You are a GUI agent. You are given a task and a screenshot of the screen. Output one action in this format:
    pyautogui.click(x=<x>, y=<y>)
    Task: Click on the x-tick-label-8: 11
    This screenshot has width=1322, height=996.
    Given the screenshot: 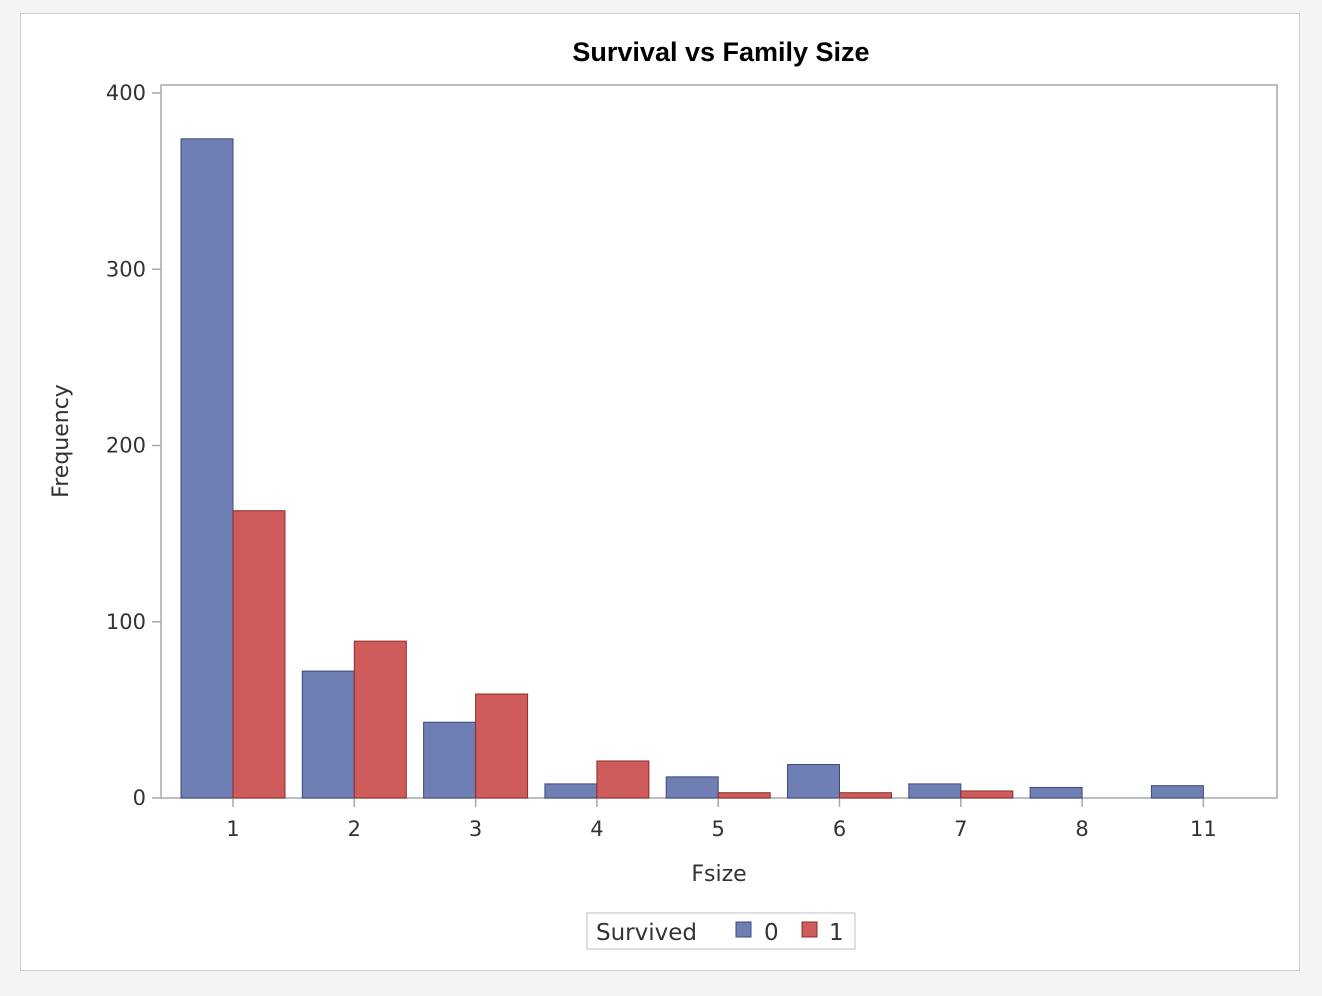 What is the action you would take?
    pyautogui.click(x=1203, y=829)
    